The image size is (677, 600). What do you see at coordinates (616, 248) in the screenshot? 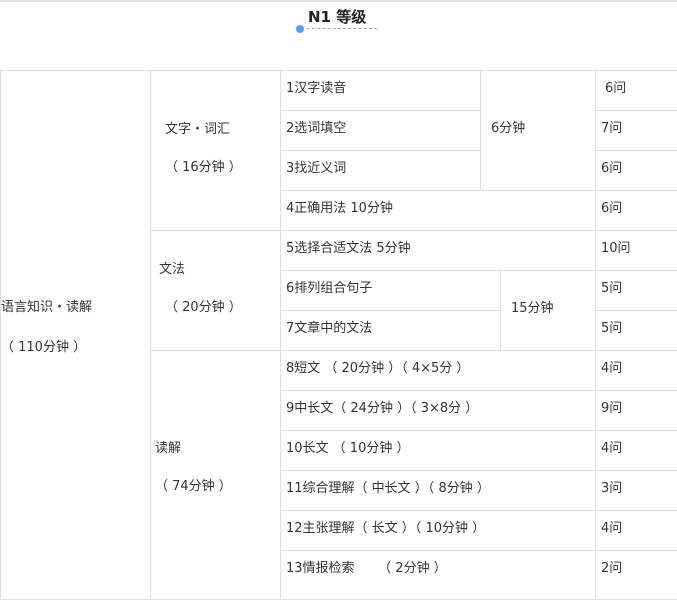
I see `count-text: 10问` at bounding box center [616, 248].